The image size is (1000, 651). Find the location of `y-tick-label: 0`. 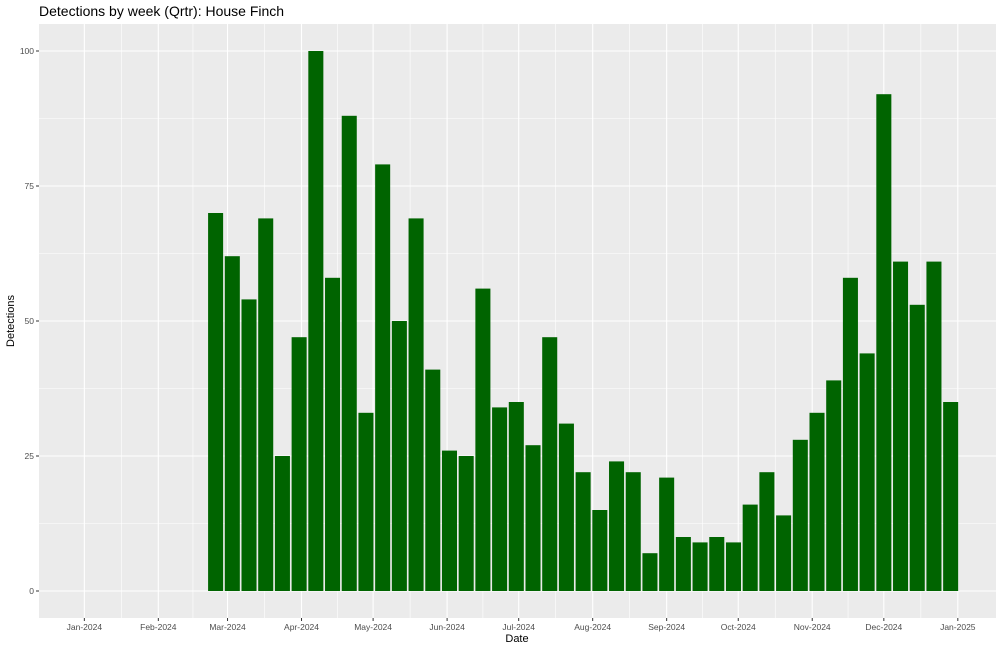

y-tick-label: 0 is located at coordinates (31, 591).